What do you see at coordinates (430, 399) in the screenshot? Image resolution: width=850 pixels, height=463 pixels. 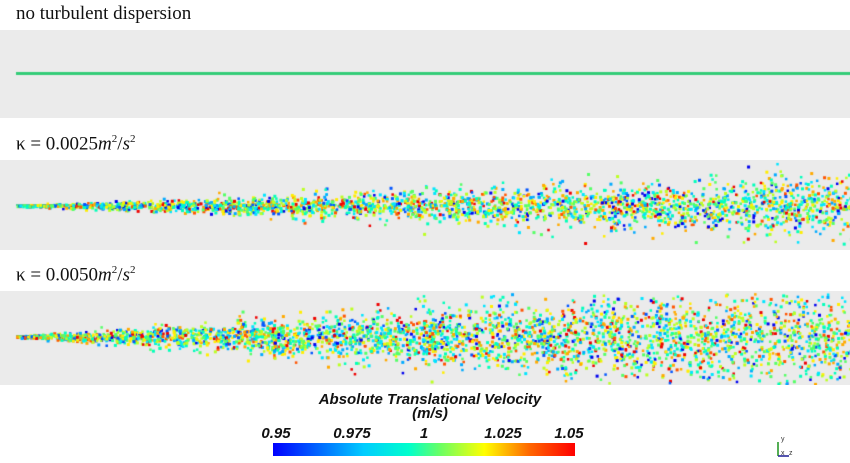 I see `colorbar-title: Absolute Translational Velocity` at bounding box center [430, 399].